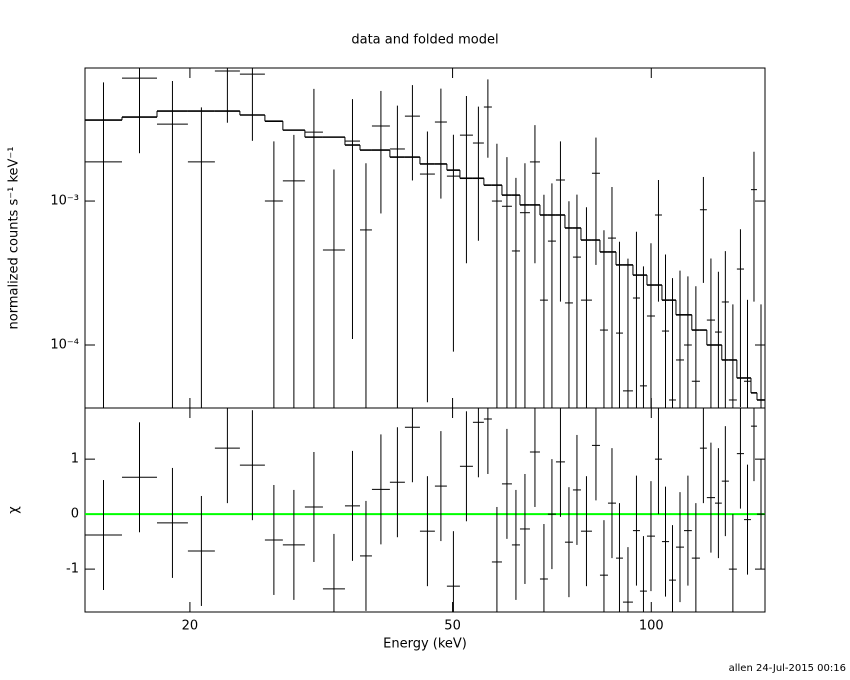  Describe the element at coordinates (452, 626) in the screenshot. I see `x-tick-label: 50` at that location.